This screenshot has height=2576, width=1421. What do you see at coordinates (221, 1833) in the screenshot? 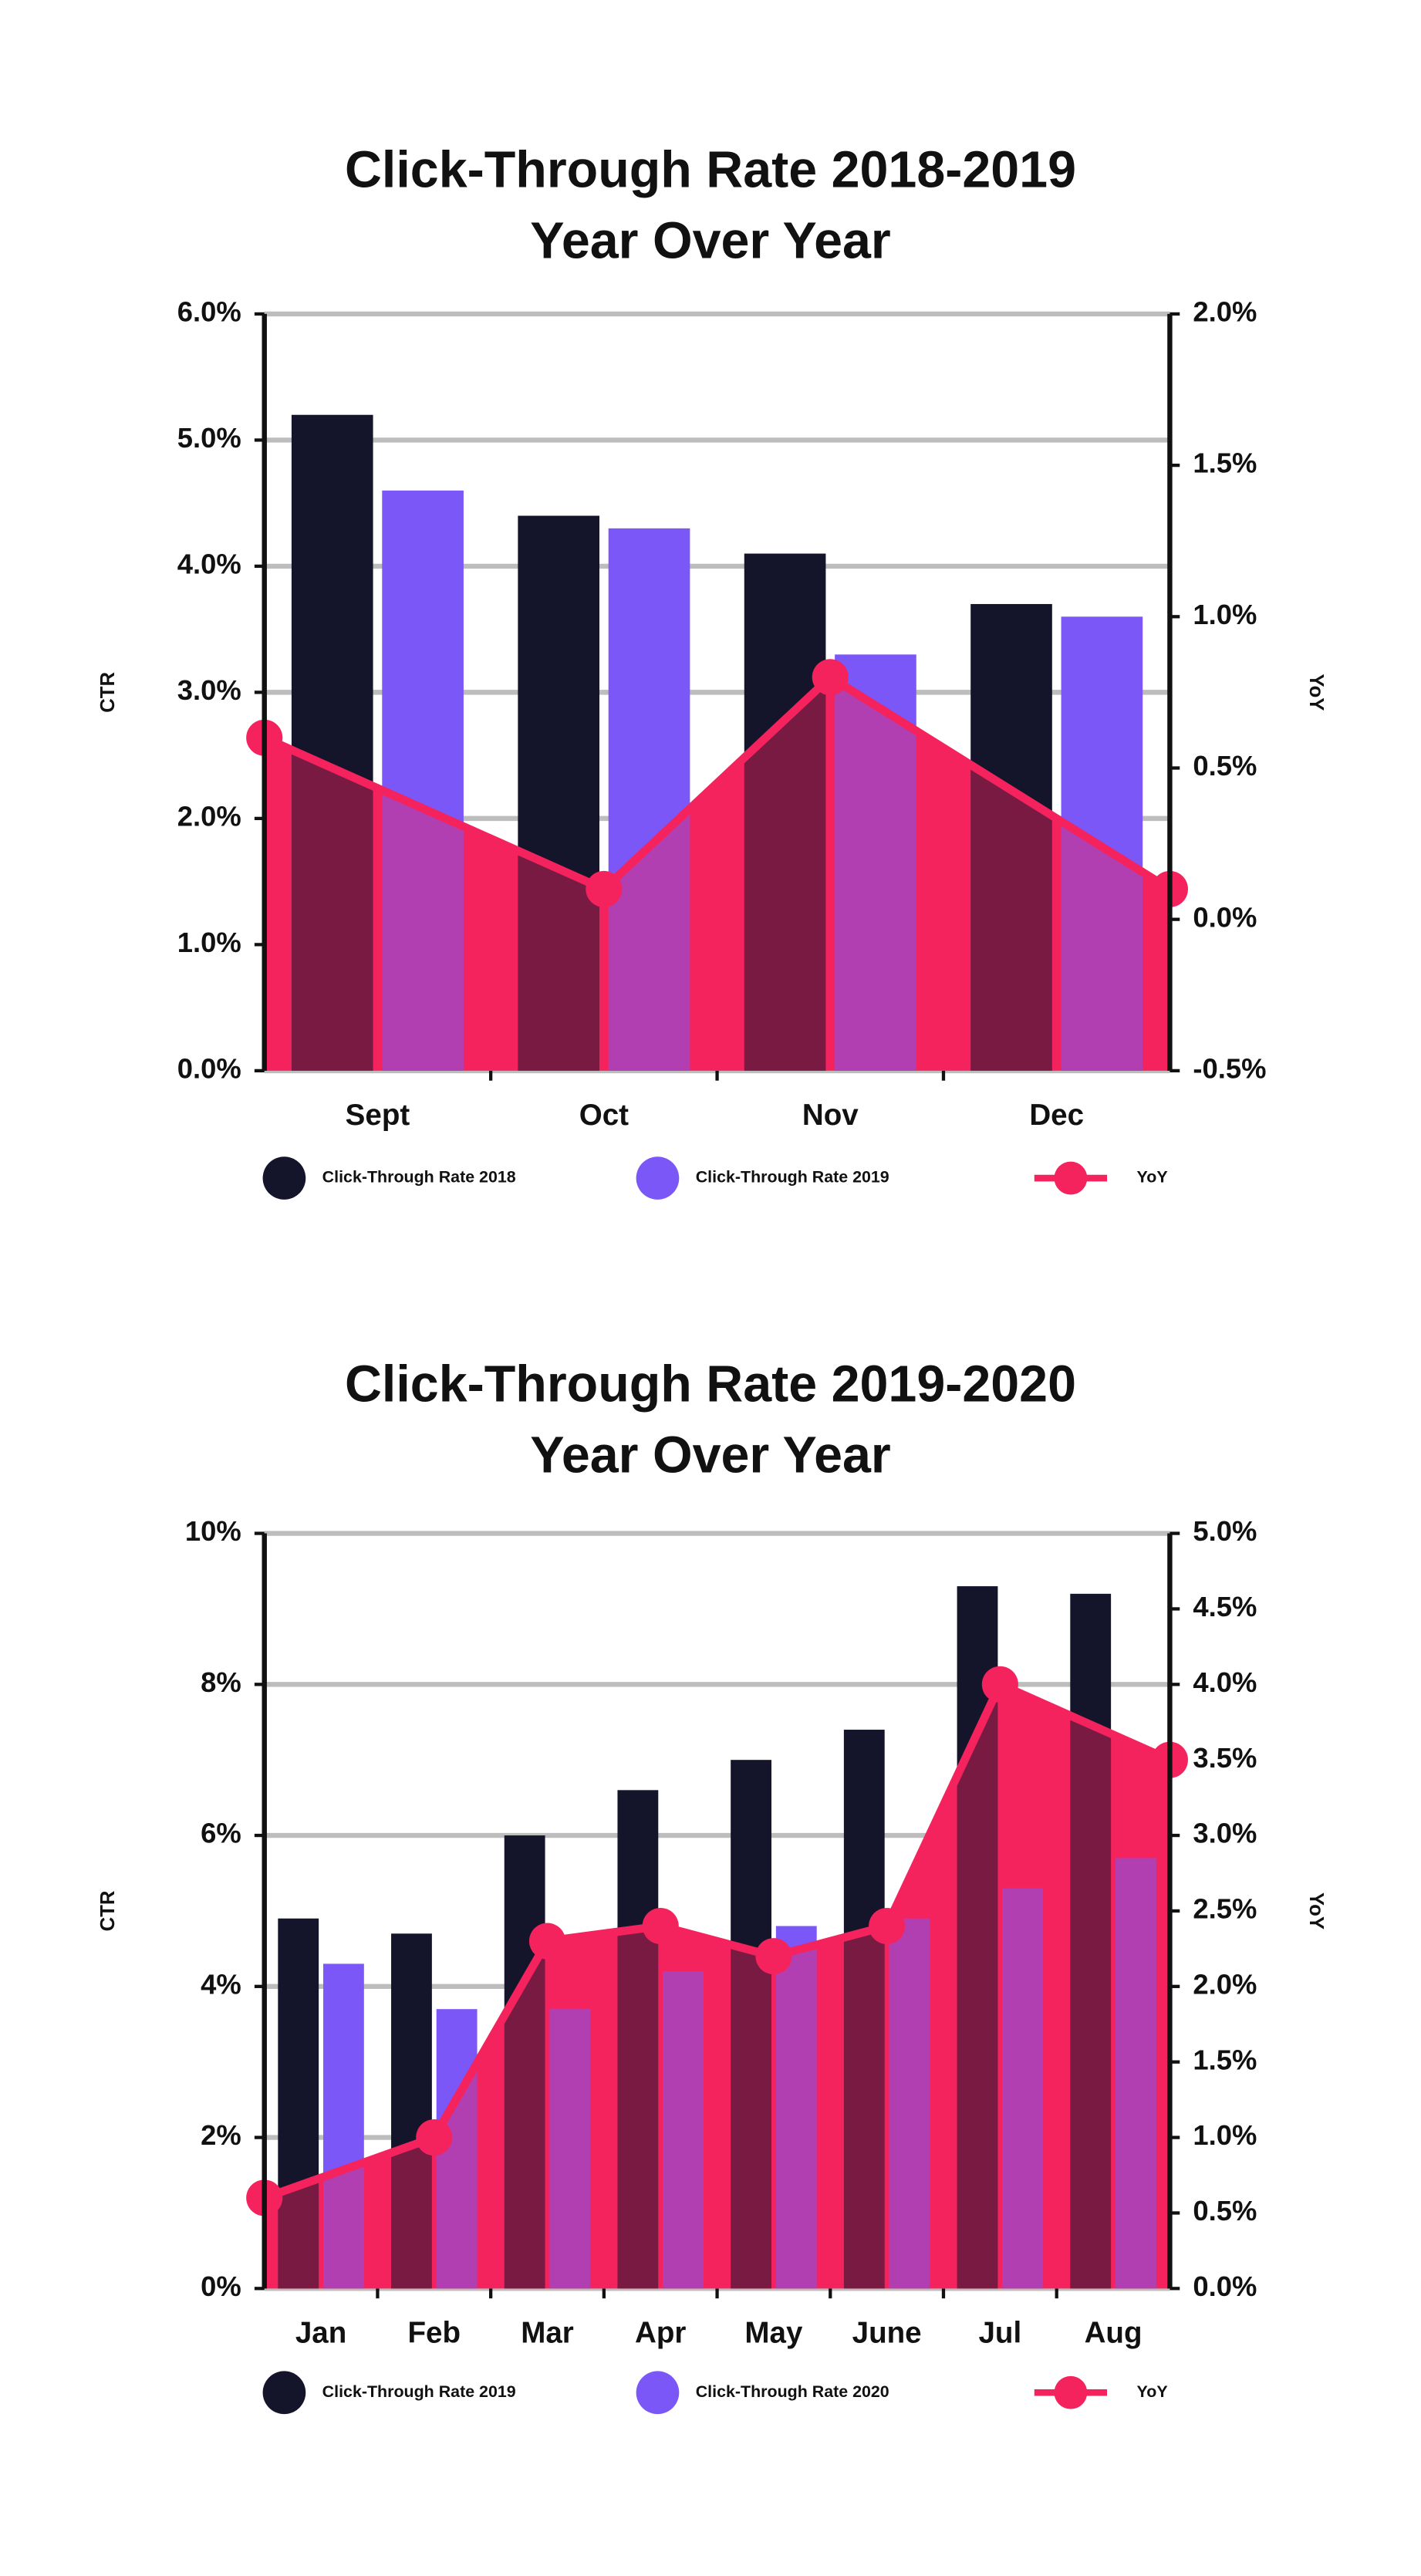
I see `y-tick-label: 6%` at bounding box center [221, 1833].